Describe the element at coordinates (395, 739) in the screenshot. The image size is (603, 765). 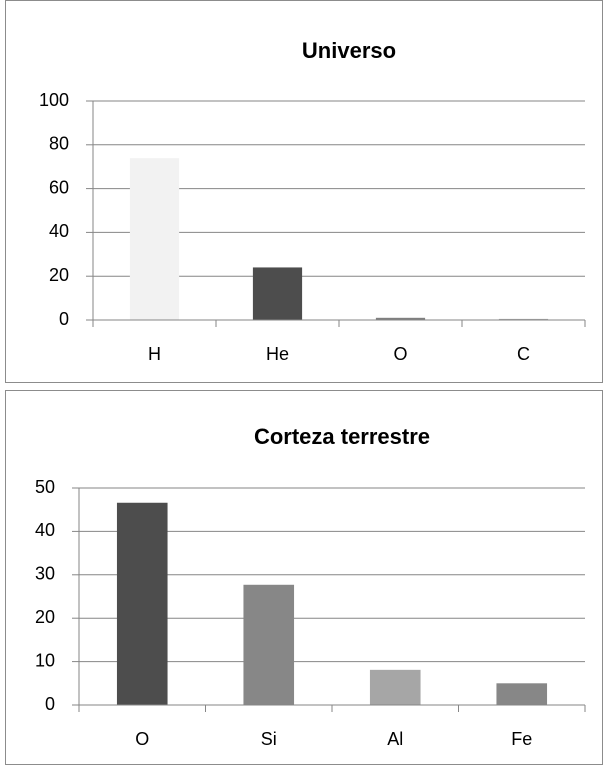
I see `x-tick-label: Al` at that location.